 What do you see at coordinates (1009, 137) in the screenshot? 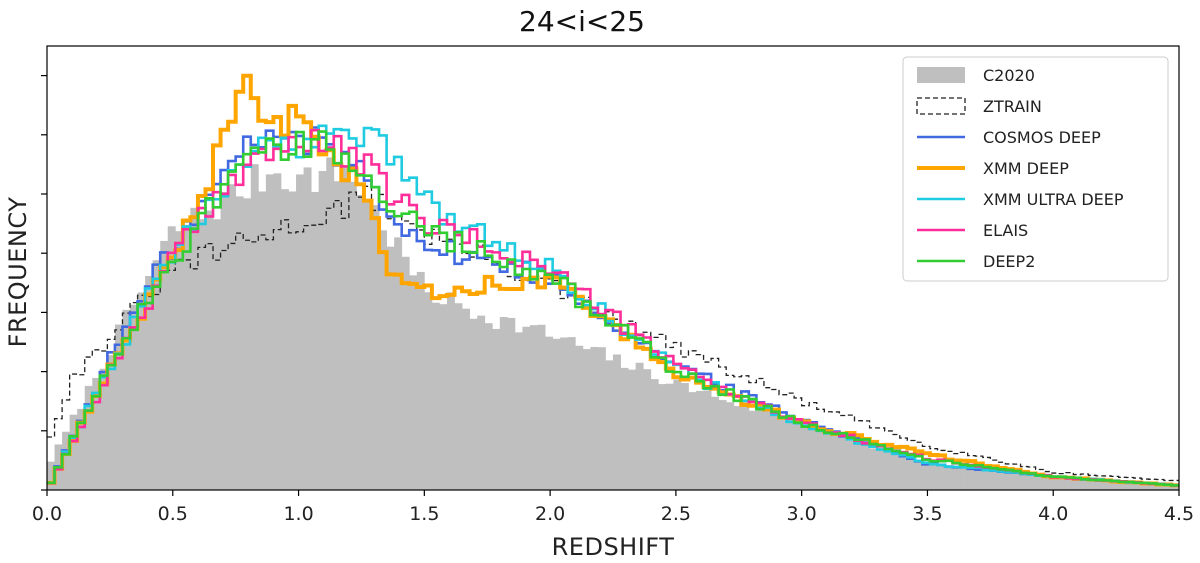
I see `legend-item-cosmos-deep: COSMOS DEEP` at bounding box center [1009, 137].